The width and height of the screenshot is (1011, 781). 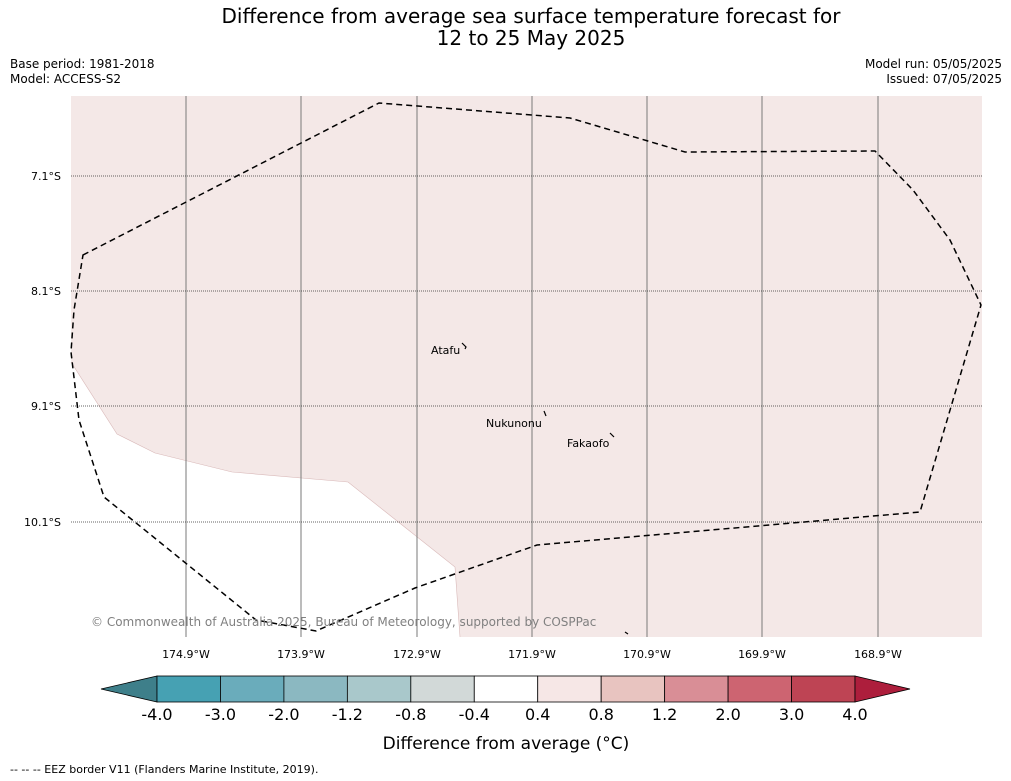 What do you see at coordinates (220, 714) in the screenshot?
I see `colorbar-tick-label: -3.0` at bounding box center [220, 714].